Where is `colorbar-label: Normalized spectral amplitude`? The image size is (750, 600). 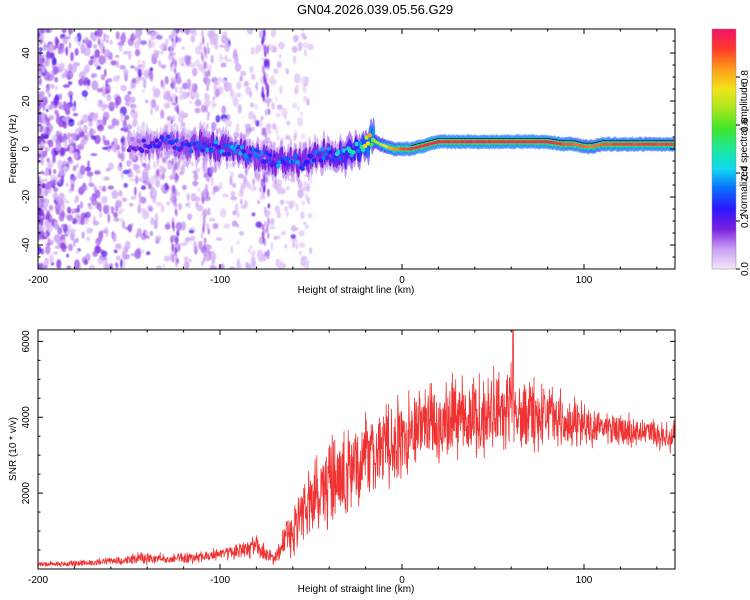
colorbar-label: Normalized spectral amplitude is located at coordinates (744, 148).